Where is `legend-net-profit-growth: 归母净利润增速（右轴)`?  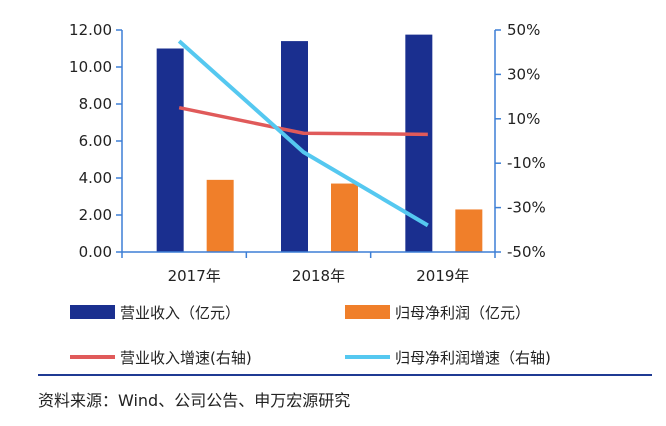
legend-net-profit-growth: 归母净利润增速（右轴) is located at coordinates (448, 358).